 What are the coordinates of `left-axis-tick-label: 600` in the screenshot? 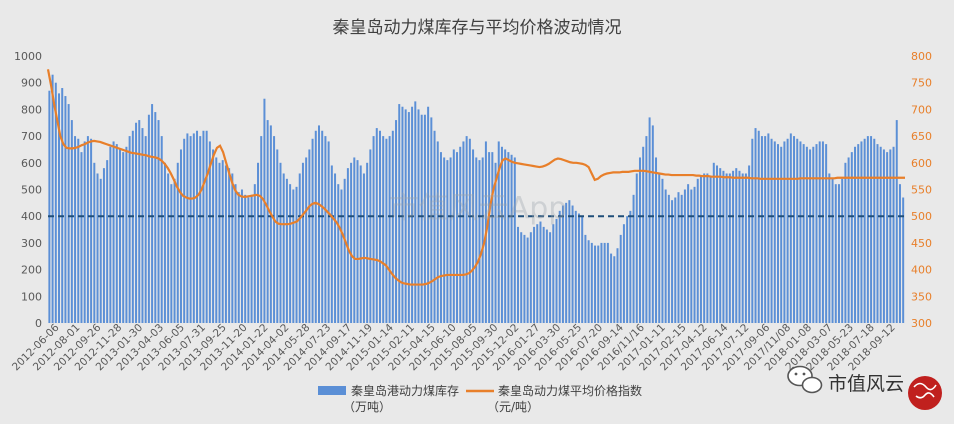 It's located at (31, 163).